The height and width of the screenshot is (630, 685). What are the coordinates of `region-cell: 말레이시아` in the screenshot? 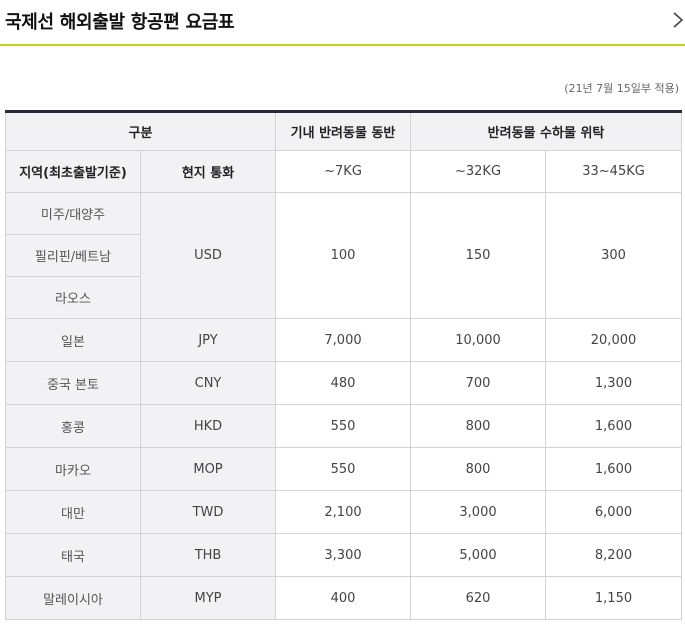 It's located at (73, 598).